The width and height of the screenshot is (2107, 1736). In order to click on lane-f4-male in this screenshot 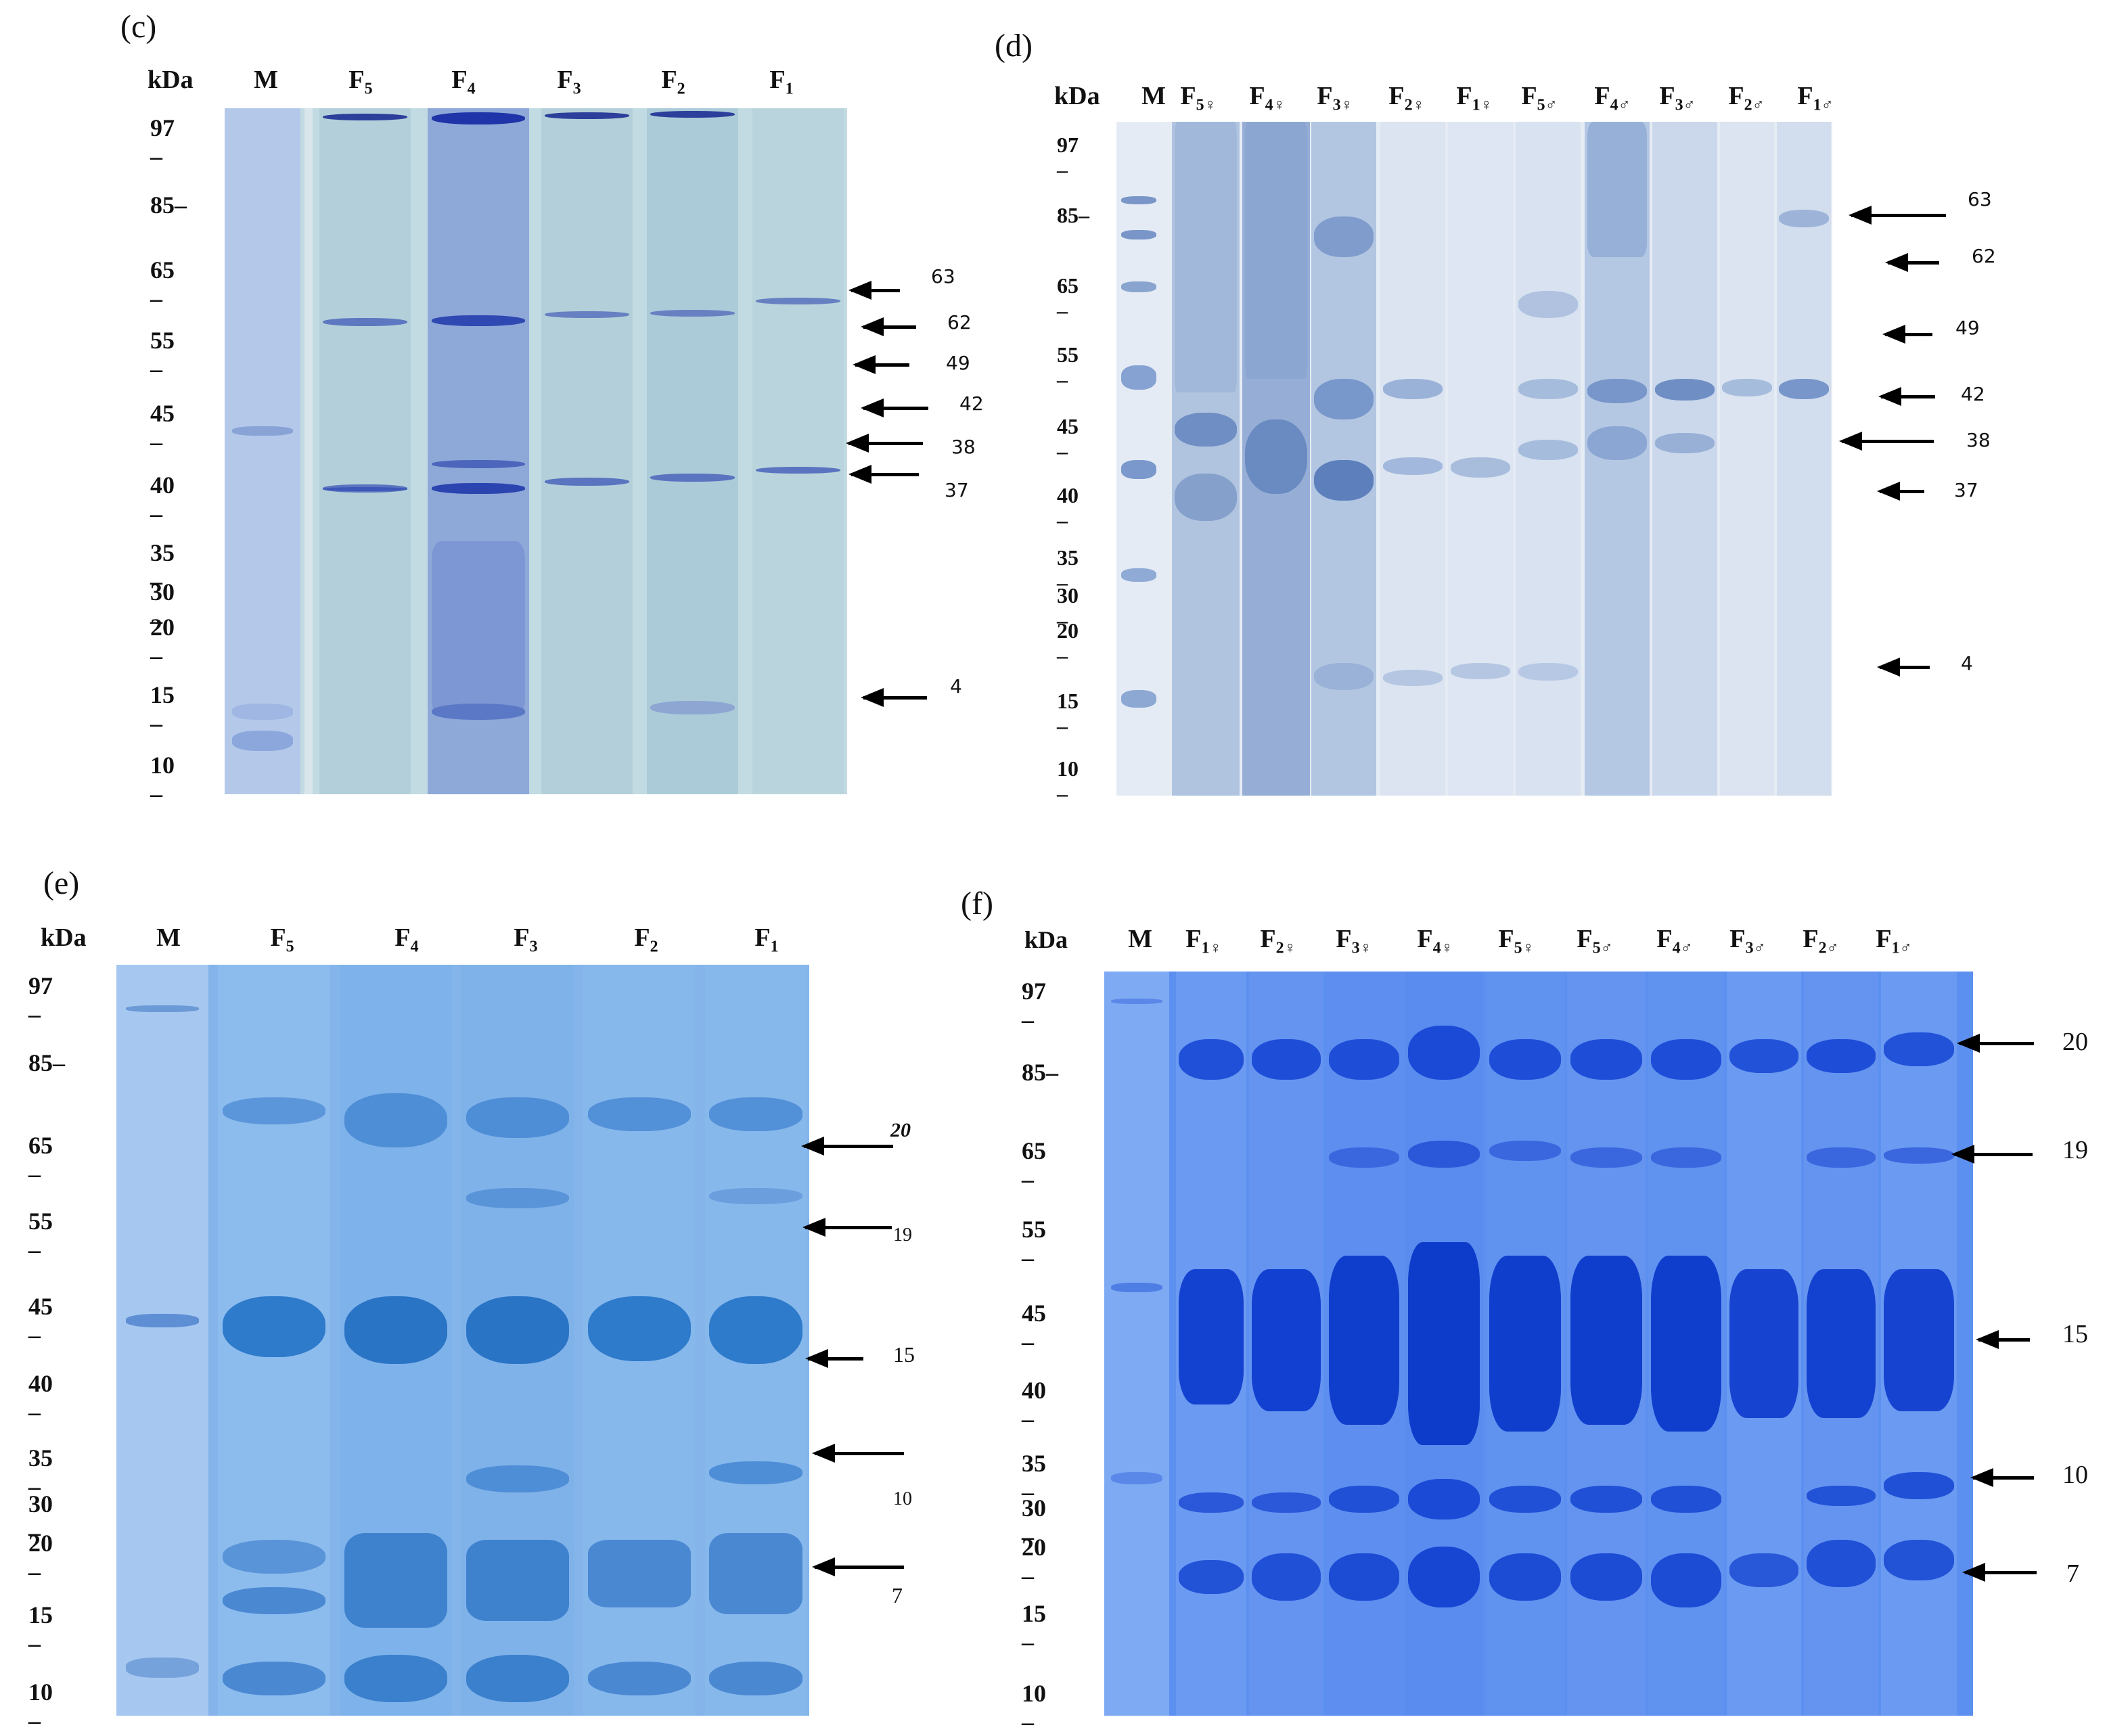, I will do `click(1617, 459)`.